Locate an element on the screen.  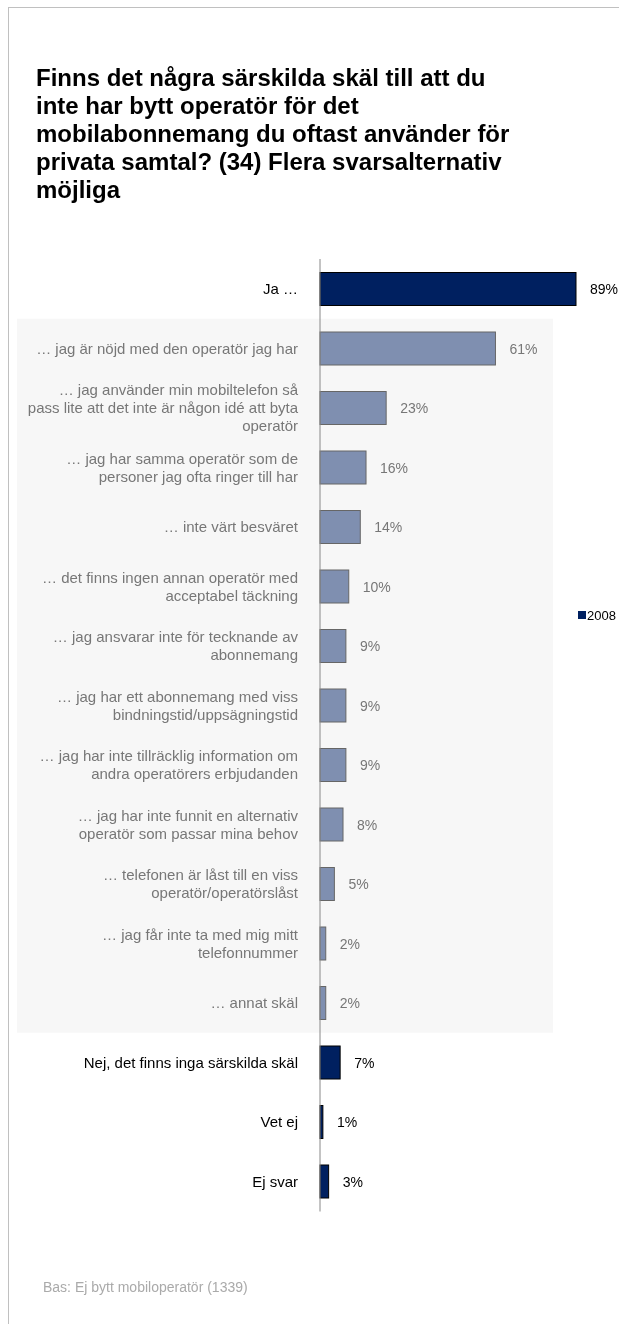
y-tick-label: … jag har inte funnit en alternativ operatör som passar mina behov is located at coordinates (188, 824).